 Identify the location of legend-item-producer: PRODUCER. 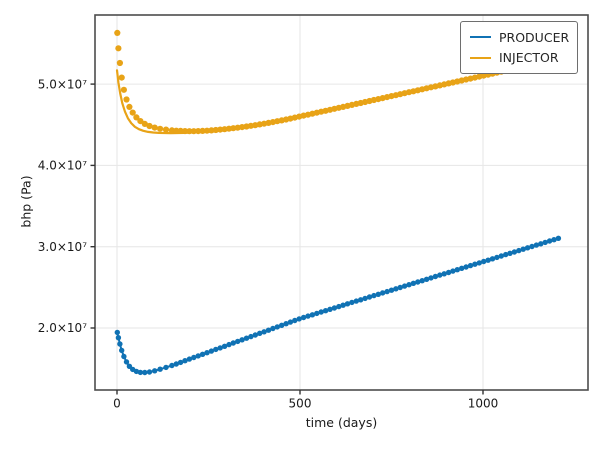
(520, 37).